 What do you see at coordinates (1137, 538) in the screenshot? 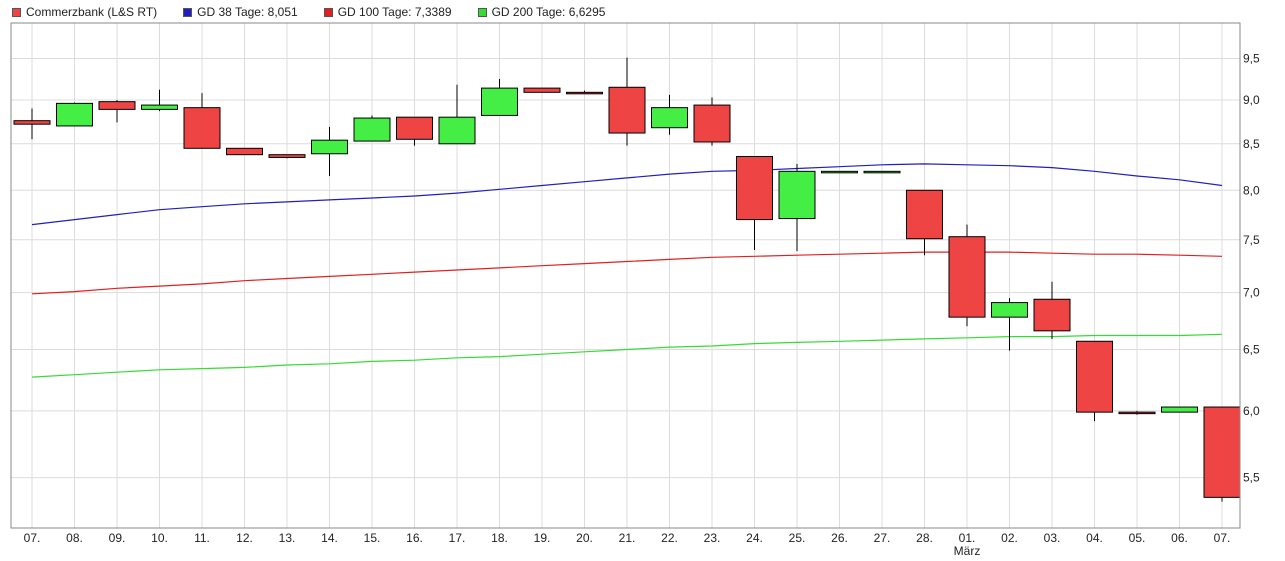
I see `x-tick-label: 05.` at bounding box center [1137, 538].